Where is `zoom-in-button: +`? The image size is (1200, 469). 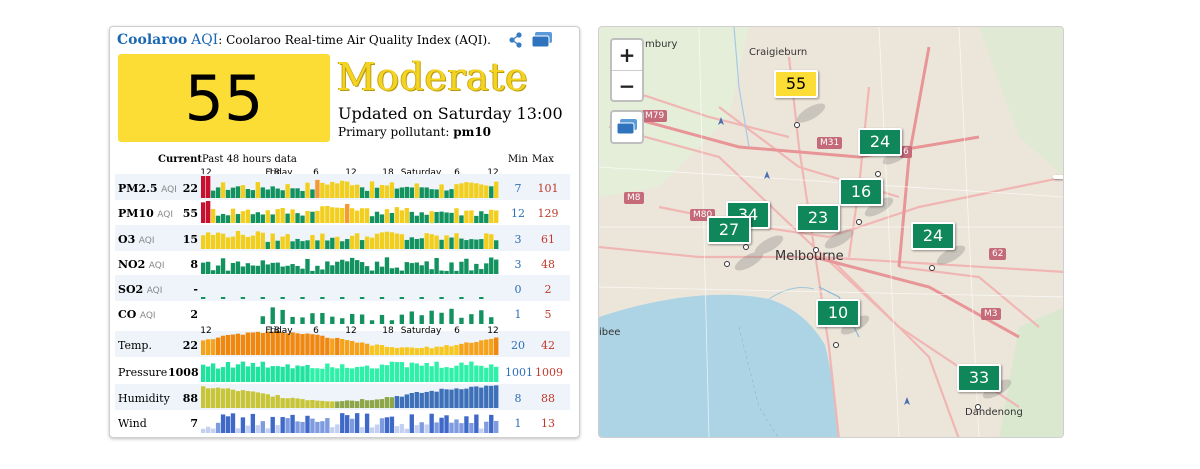
zoom-in-button: + is located at coordinates (627, 55).